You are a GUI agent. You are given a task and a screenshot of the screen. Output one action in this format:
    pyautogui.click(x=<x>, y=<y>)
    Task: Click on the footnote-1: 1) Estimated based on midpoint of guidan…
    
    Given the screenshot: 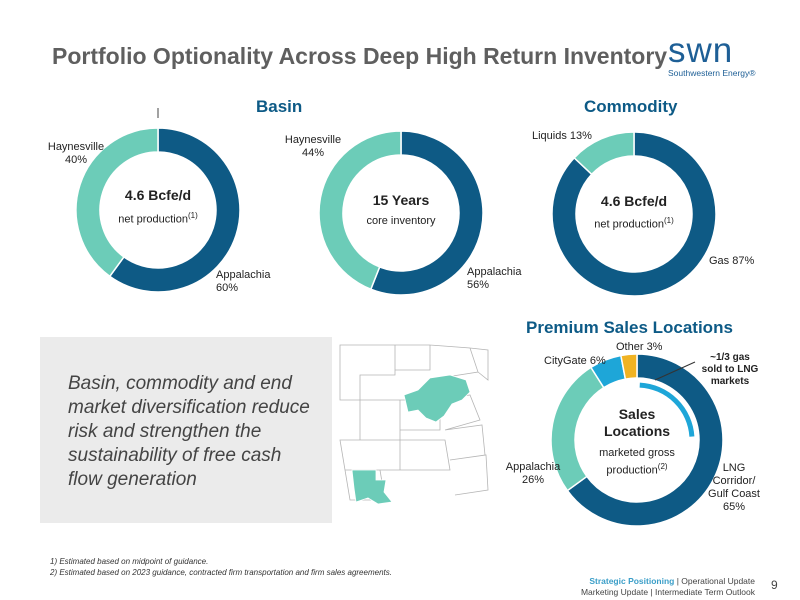 What is the action you would take?
    pyautogui.click(x=129, y=561)
    